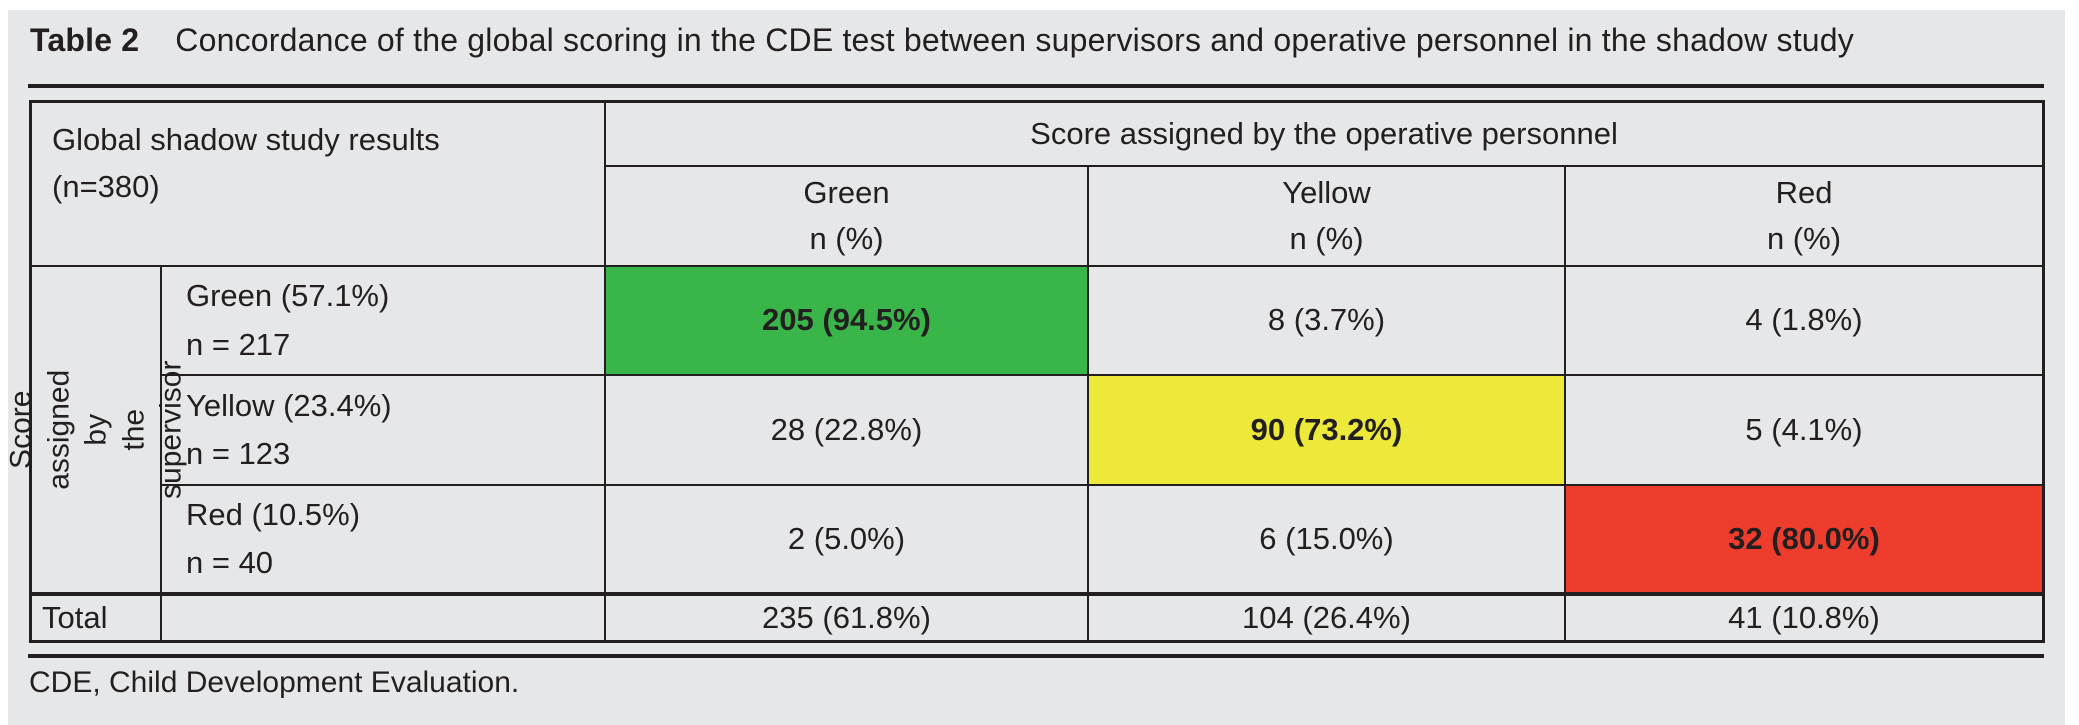 Image resolution: width=2079 pixels, height=725 pixels. Describe the element at coordinates (1036, 656) in the screenshot. I see `table-bottom-rule` at that location.